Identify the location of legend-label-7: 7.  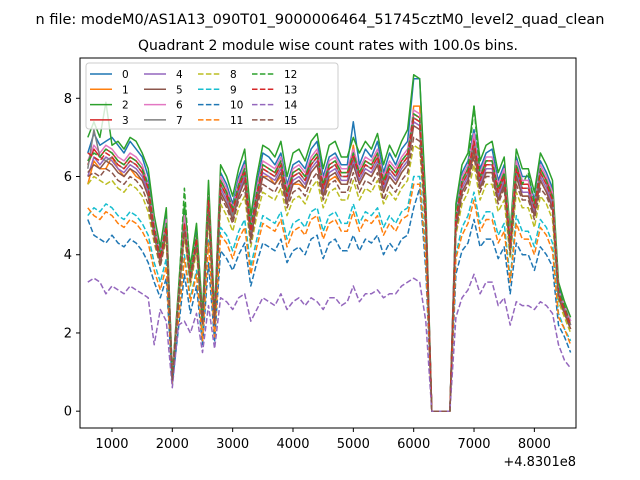
(179, 121).